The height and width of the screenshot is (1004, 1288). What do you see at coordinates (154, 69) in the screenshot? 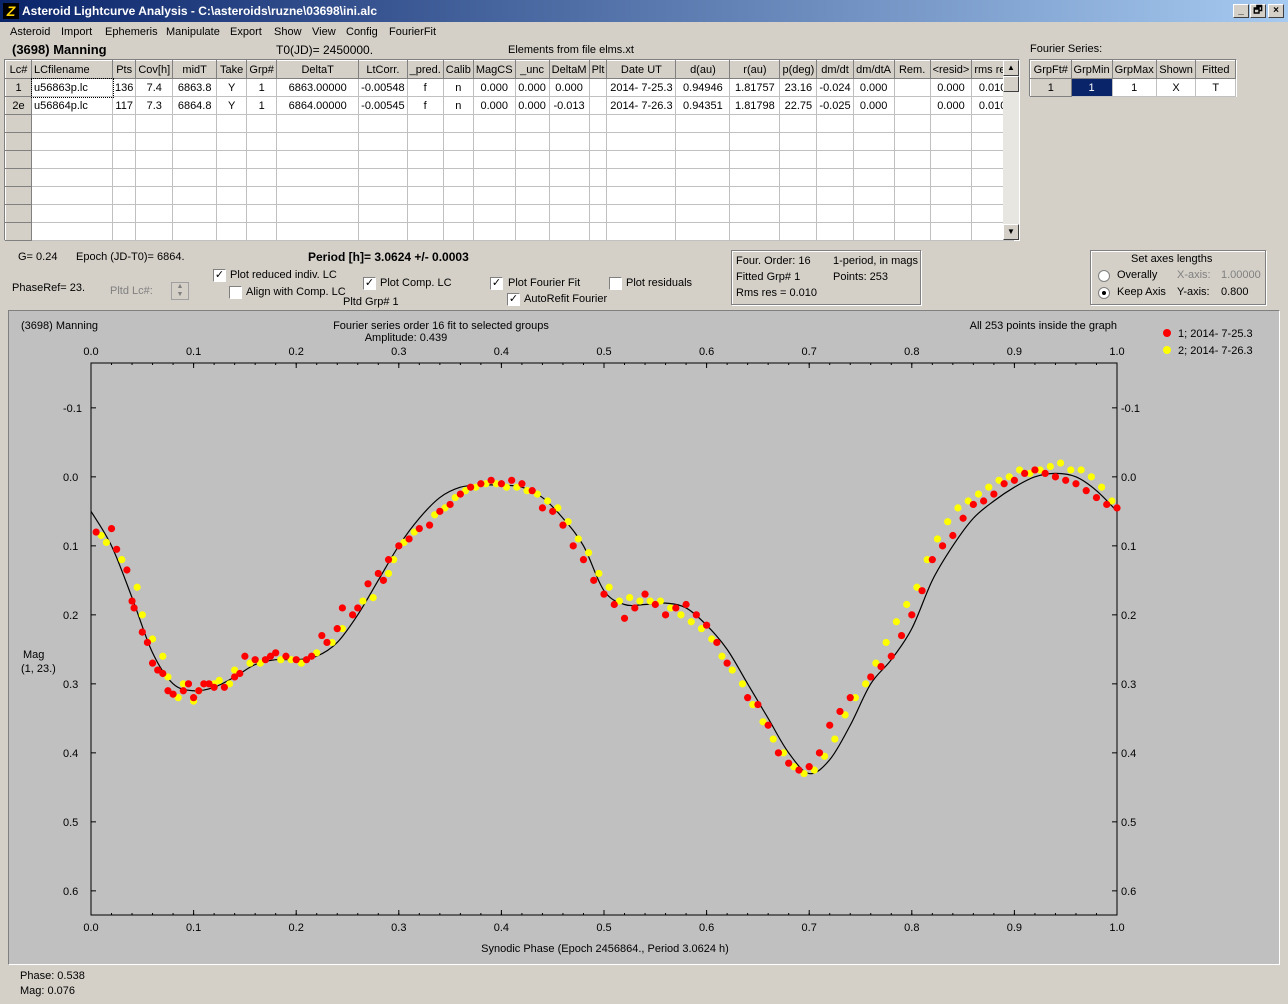
I see `lc-col-header: Cov[h]` at bounding box center [154, 69].